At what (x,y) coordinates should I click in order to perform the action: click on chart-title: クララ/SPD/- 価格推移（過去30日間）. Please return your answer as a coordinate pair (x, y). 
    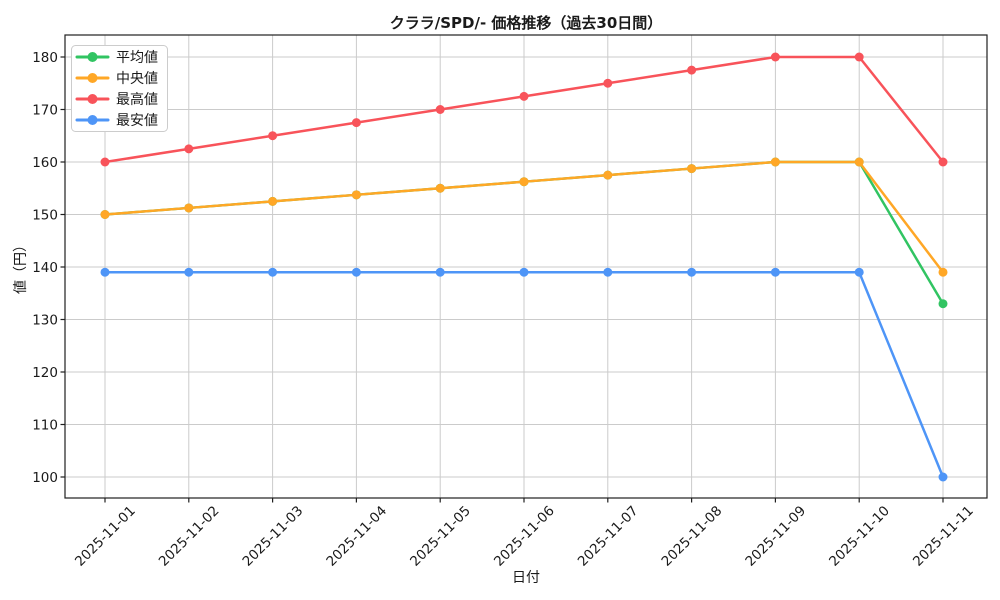
    Looking at the image, I should click on (526, 23).